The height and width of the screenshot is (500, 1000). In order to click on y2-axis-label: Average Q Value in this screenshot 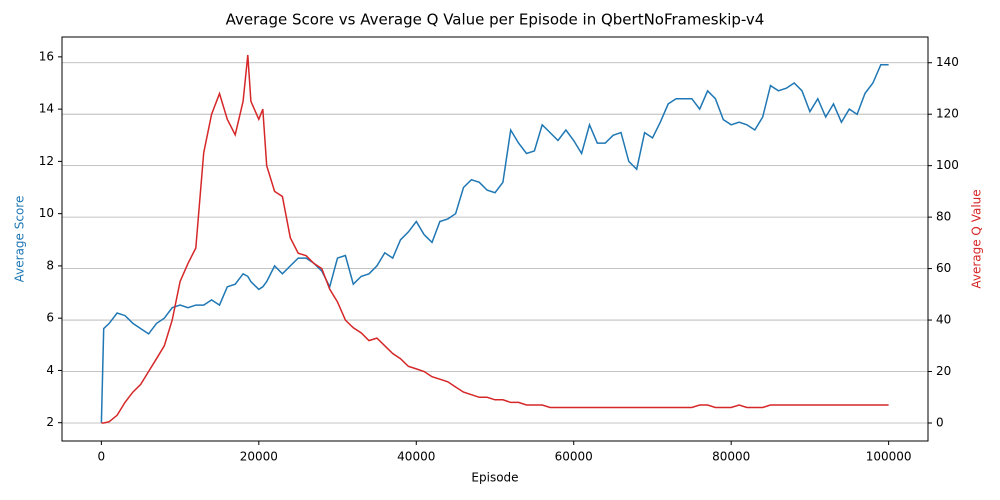, I will do `click(977, 238)`.